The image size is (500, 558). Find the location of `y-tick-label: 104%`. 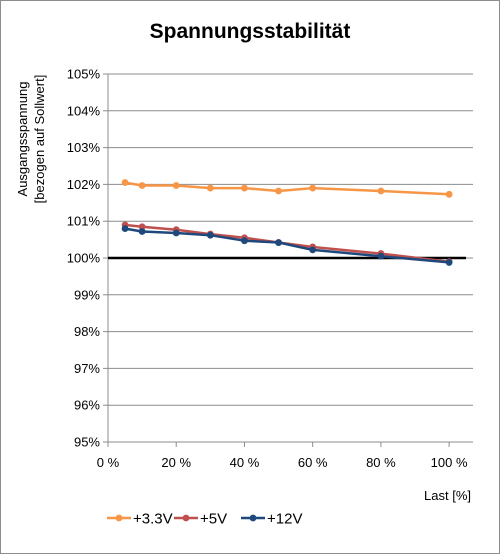

y-tick-label: 104% is located at coordinates (84, 110).